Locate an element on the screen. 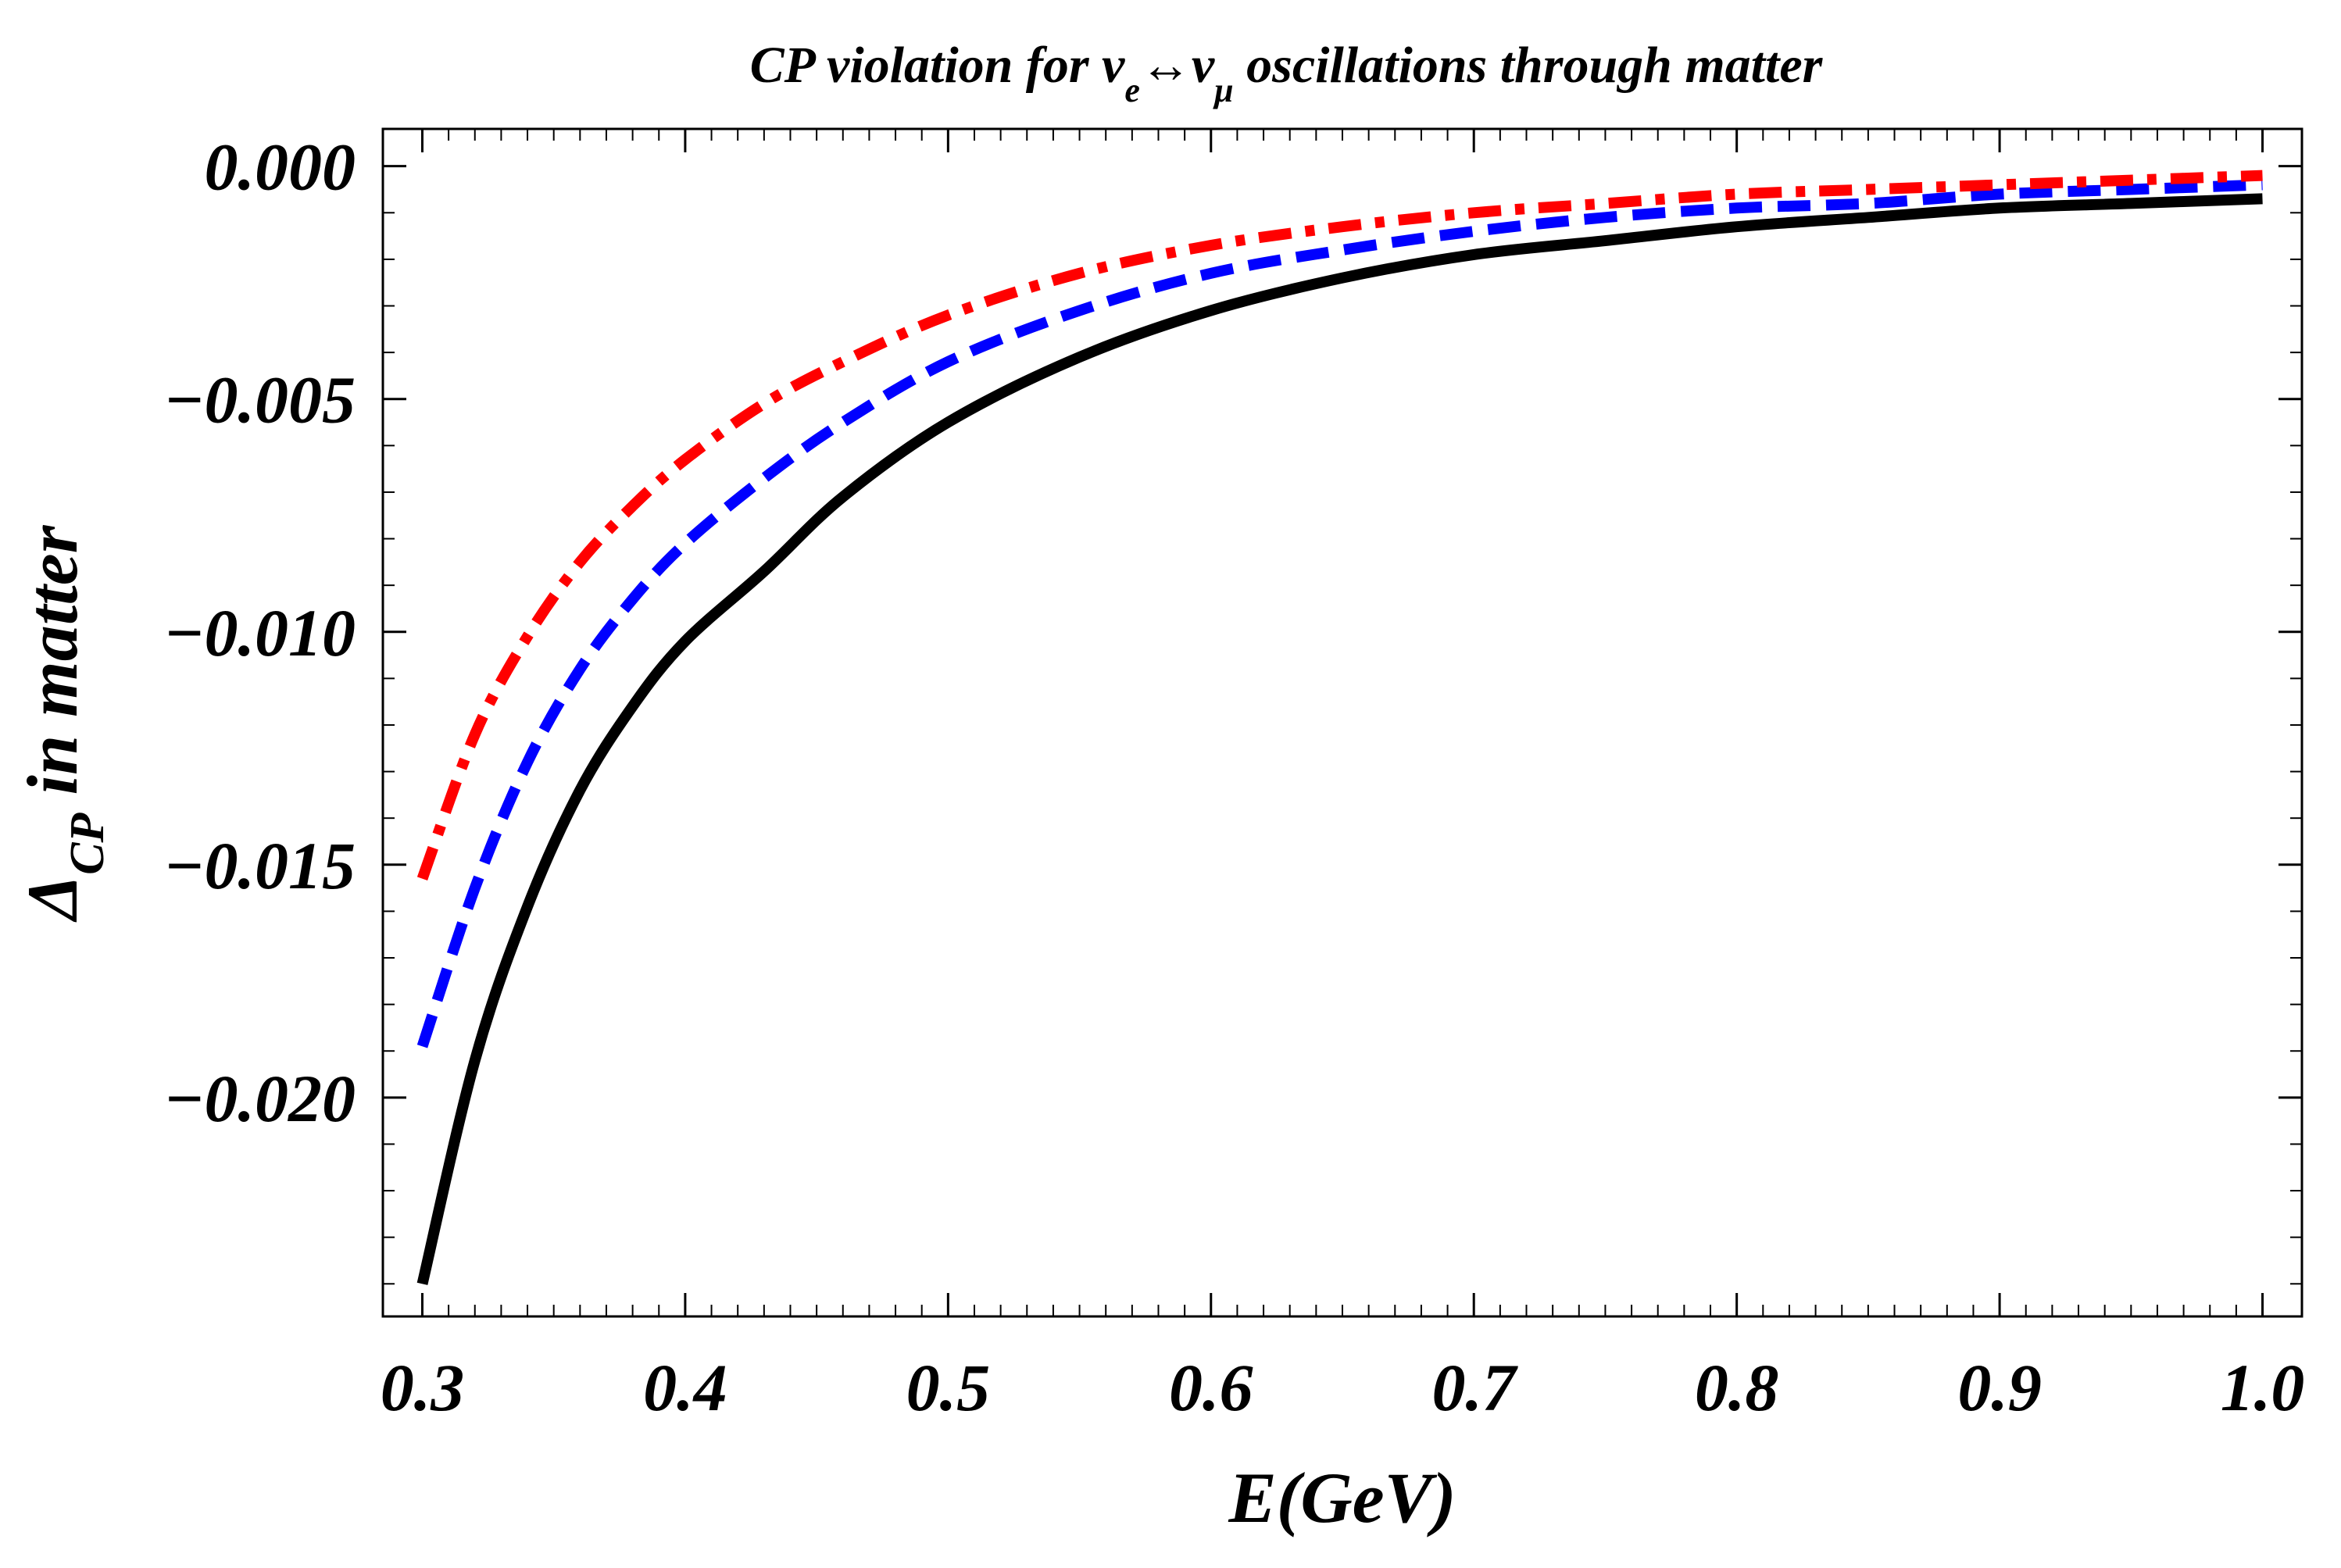 This screenshot has width=2341, height=1568. title-subscript-e: e is located at coordinates (1132, 90).